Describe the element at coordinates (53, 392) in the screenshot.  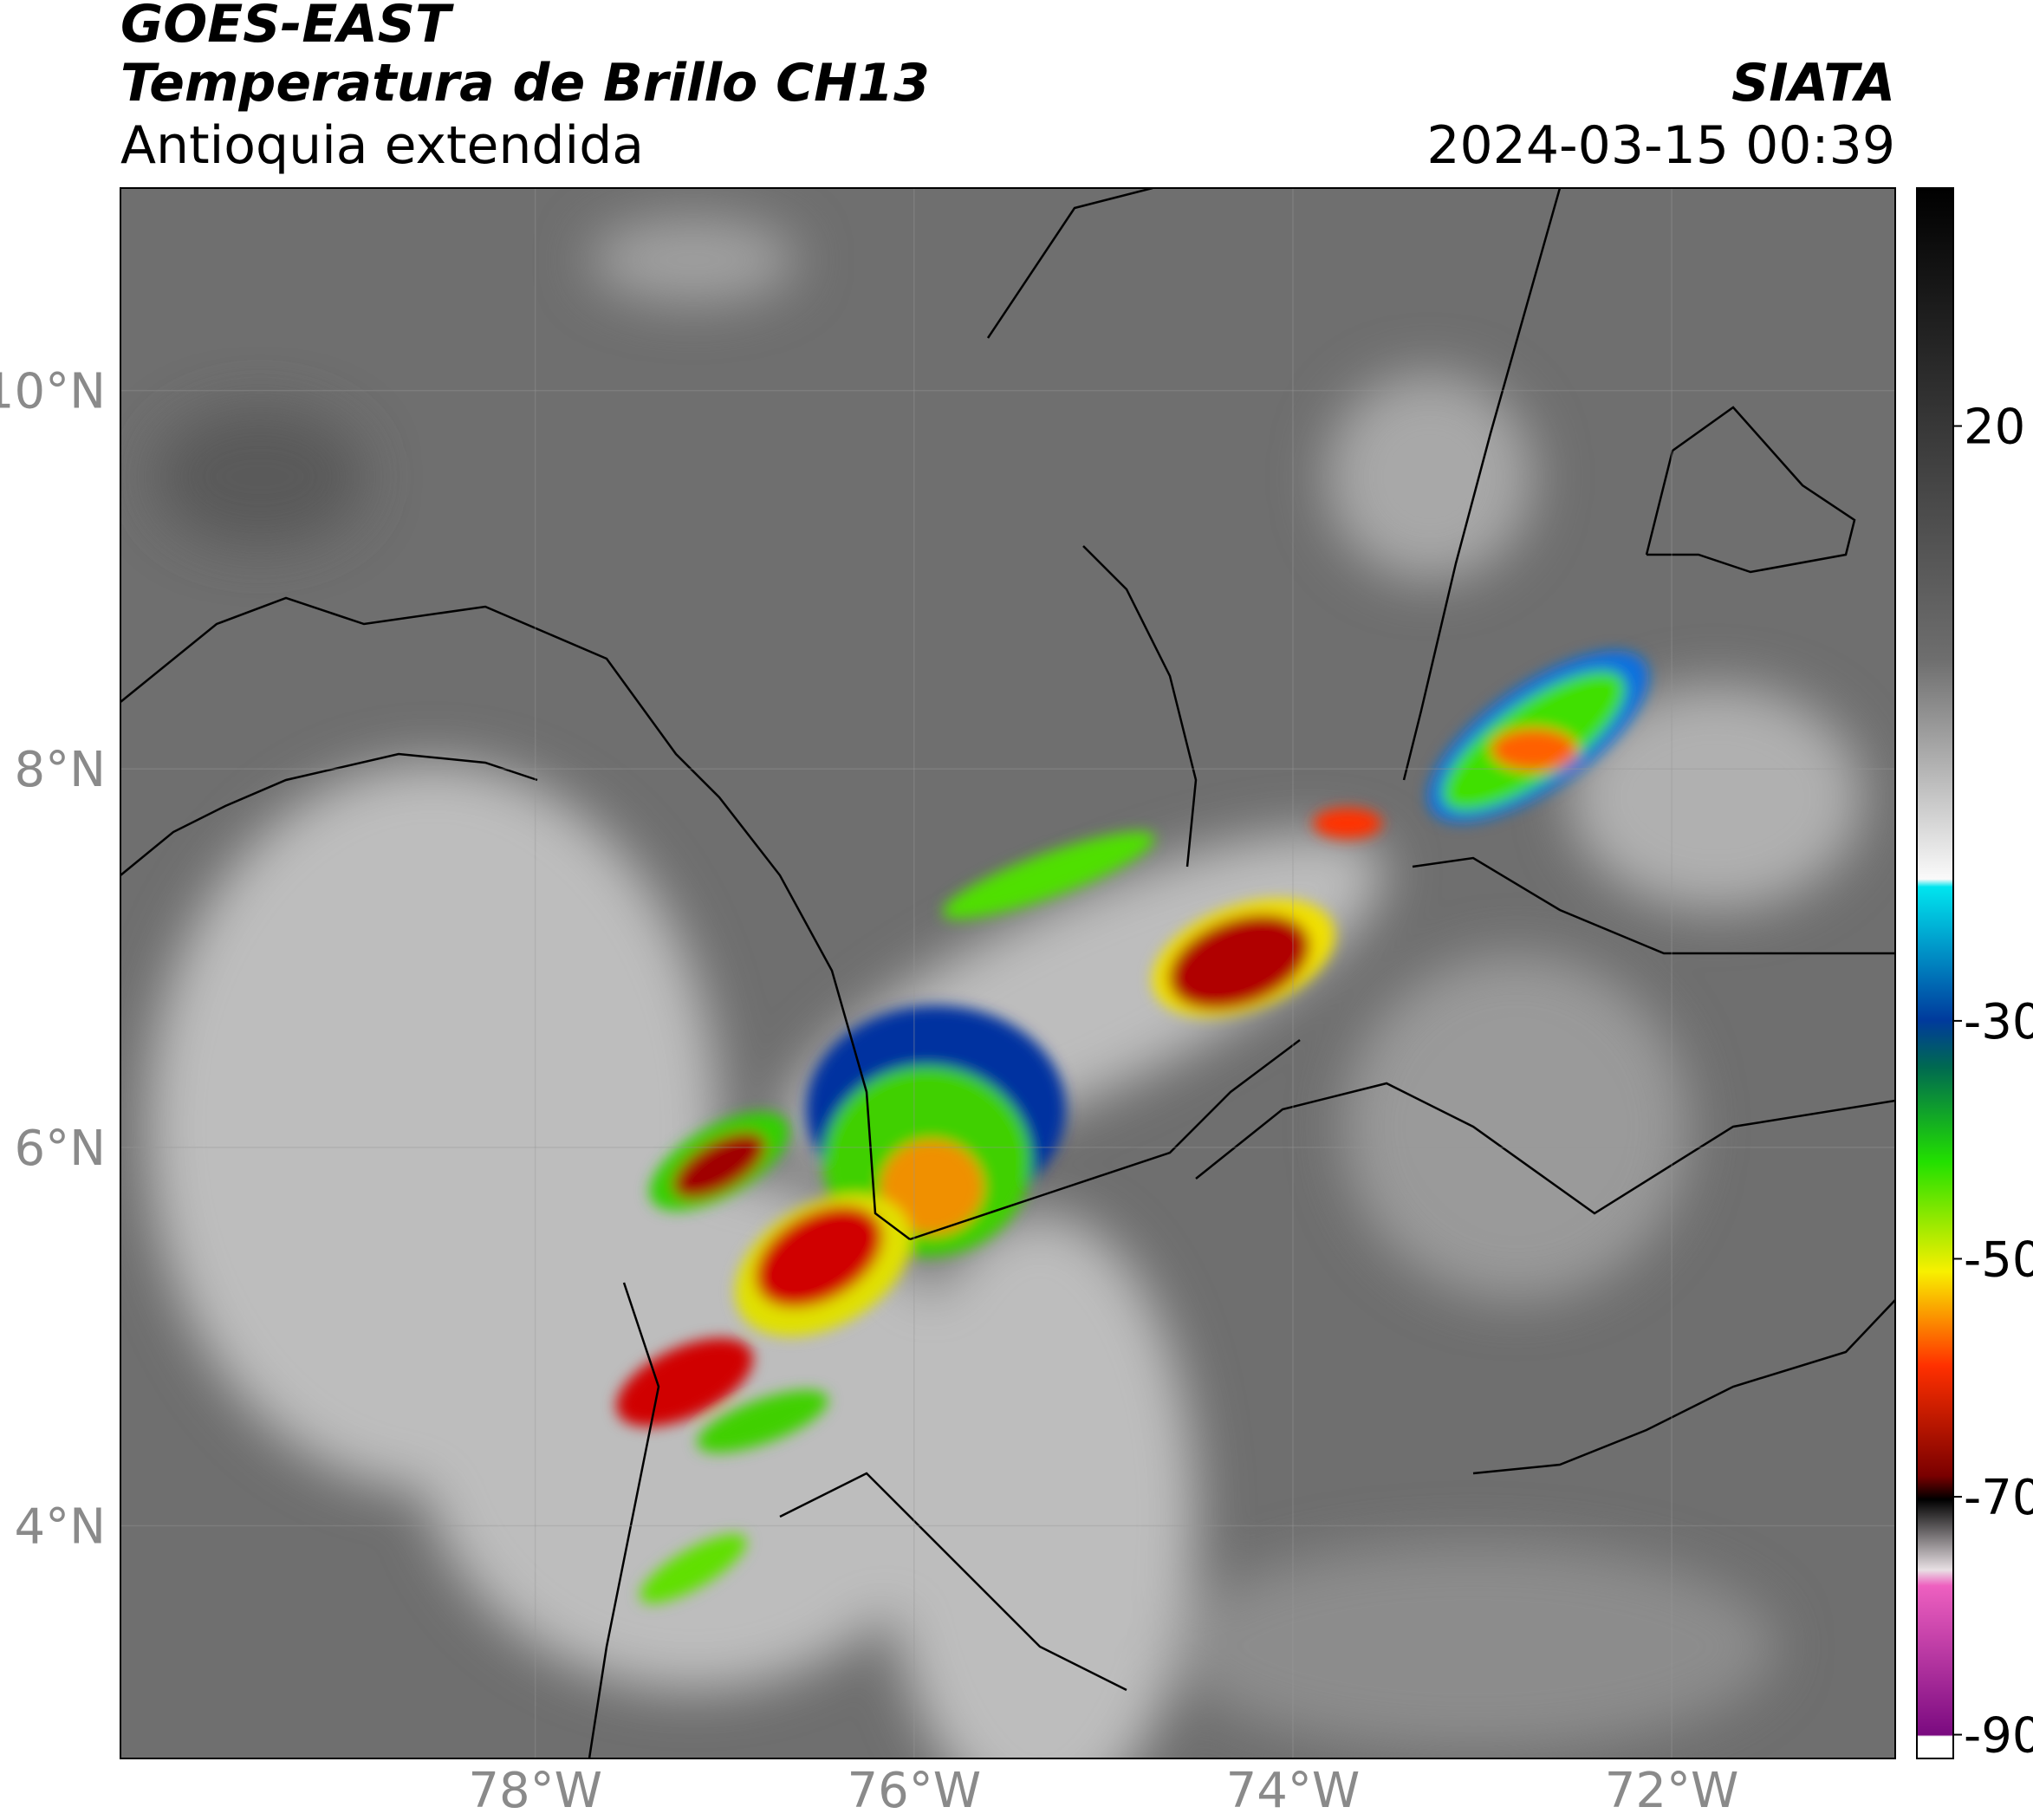
I see `y-tick-label: 10°N` at that location.